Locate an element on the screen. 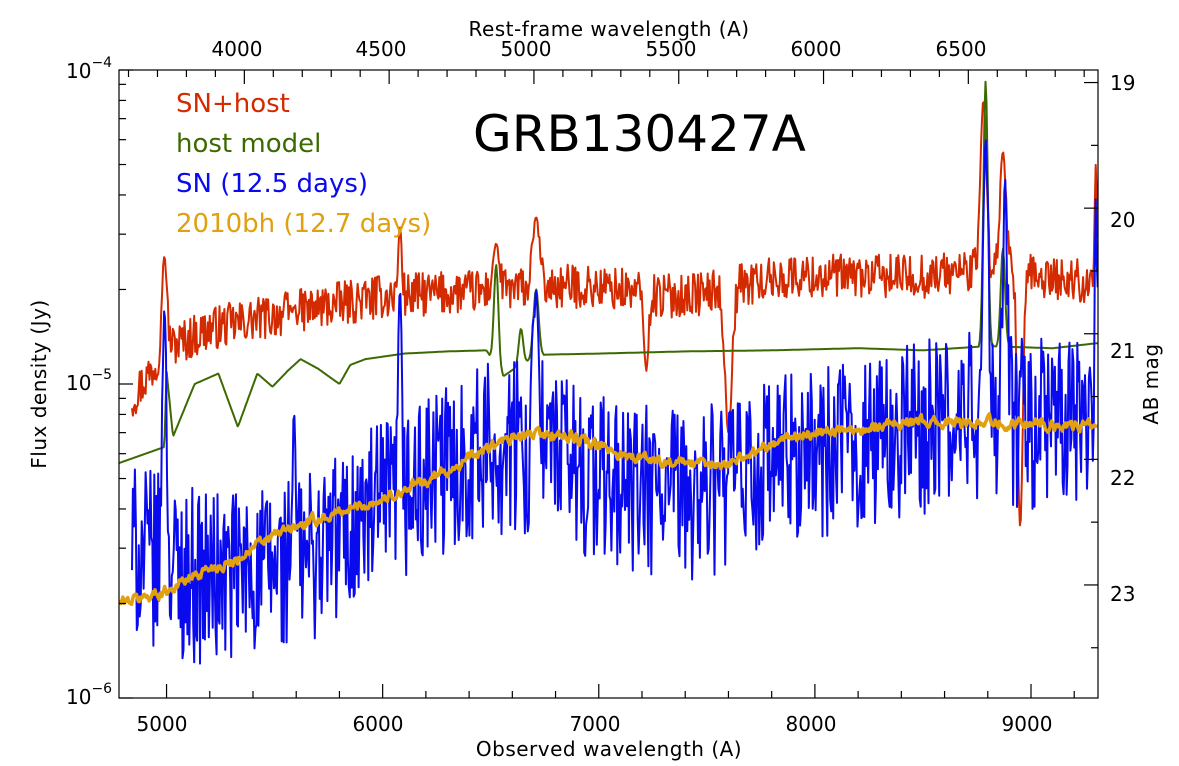  x2-axis-title: Rest-frame wavelength (A) is located at coordinates (608, 29).